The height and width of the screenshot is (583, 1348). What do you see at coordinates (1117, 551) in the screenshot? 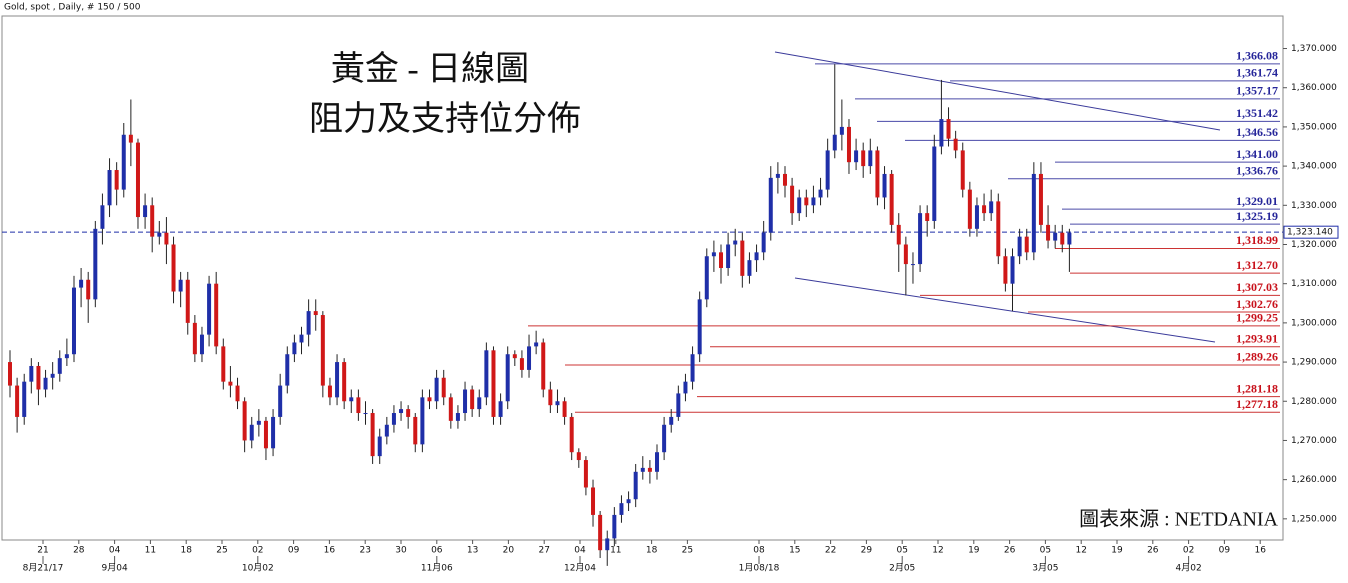
I see `x-tick-label: 19` at bounding box center [1117, 551].